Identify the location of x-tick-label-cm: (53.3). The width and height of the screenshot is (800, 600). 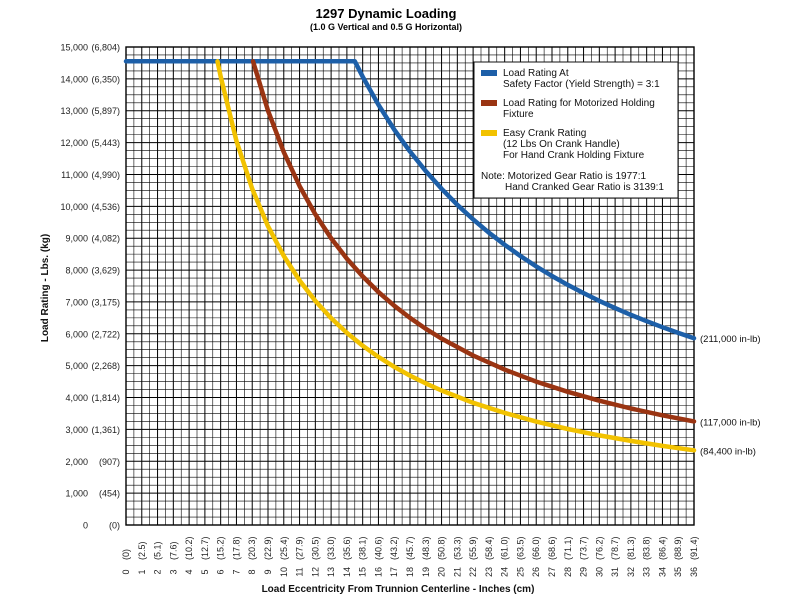
(457, 548).